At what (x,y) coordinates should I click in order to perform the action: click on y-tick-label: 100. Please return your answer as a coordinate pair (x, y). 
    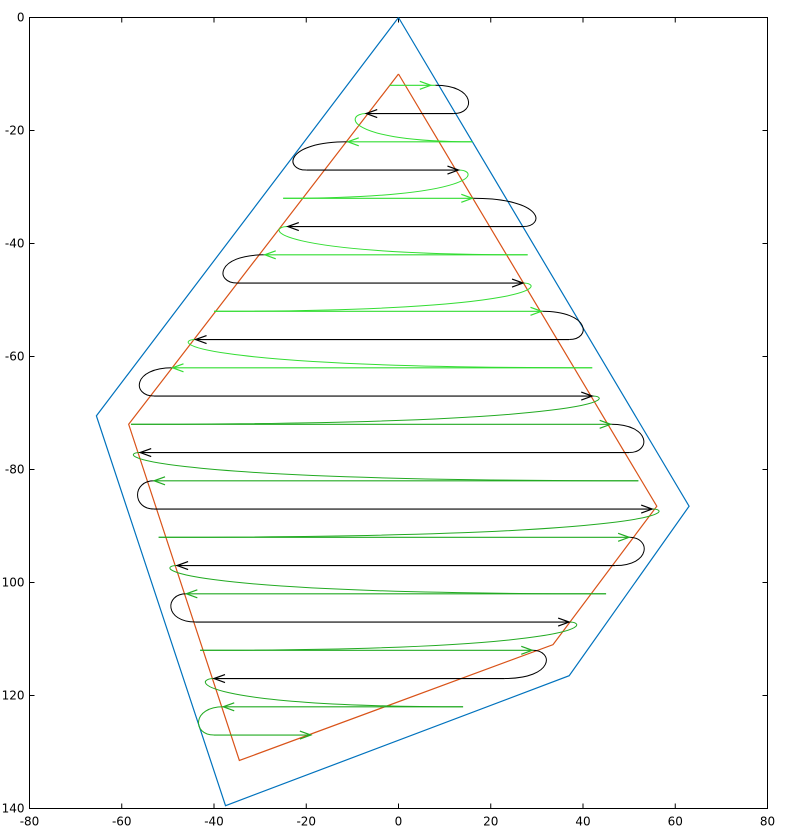
    Looking at the image, I should click on (13, 583).